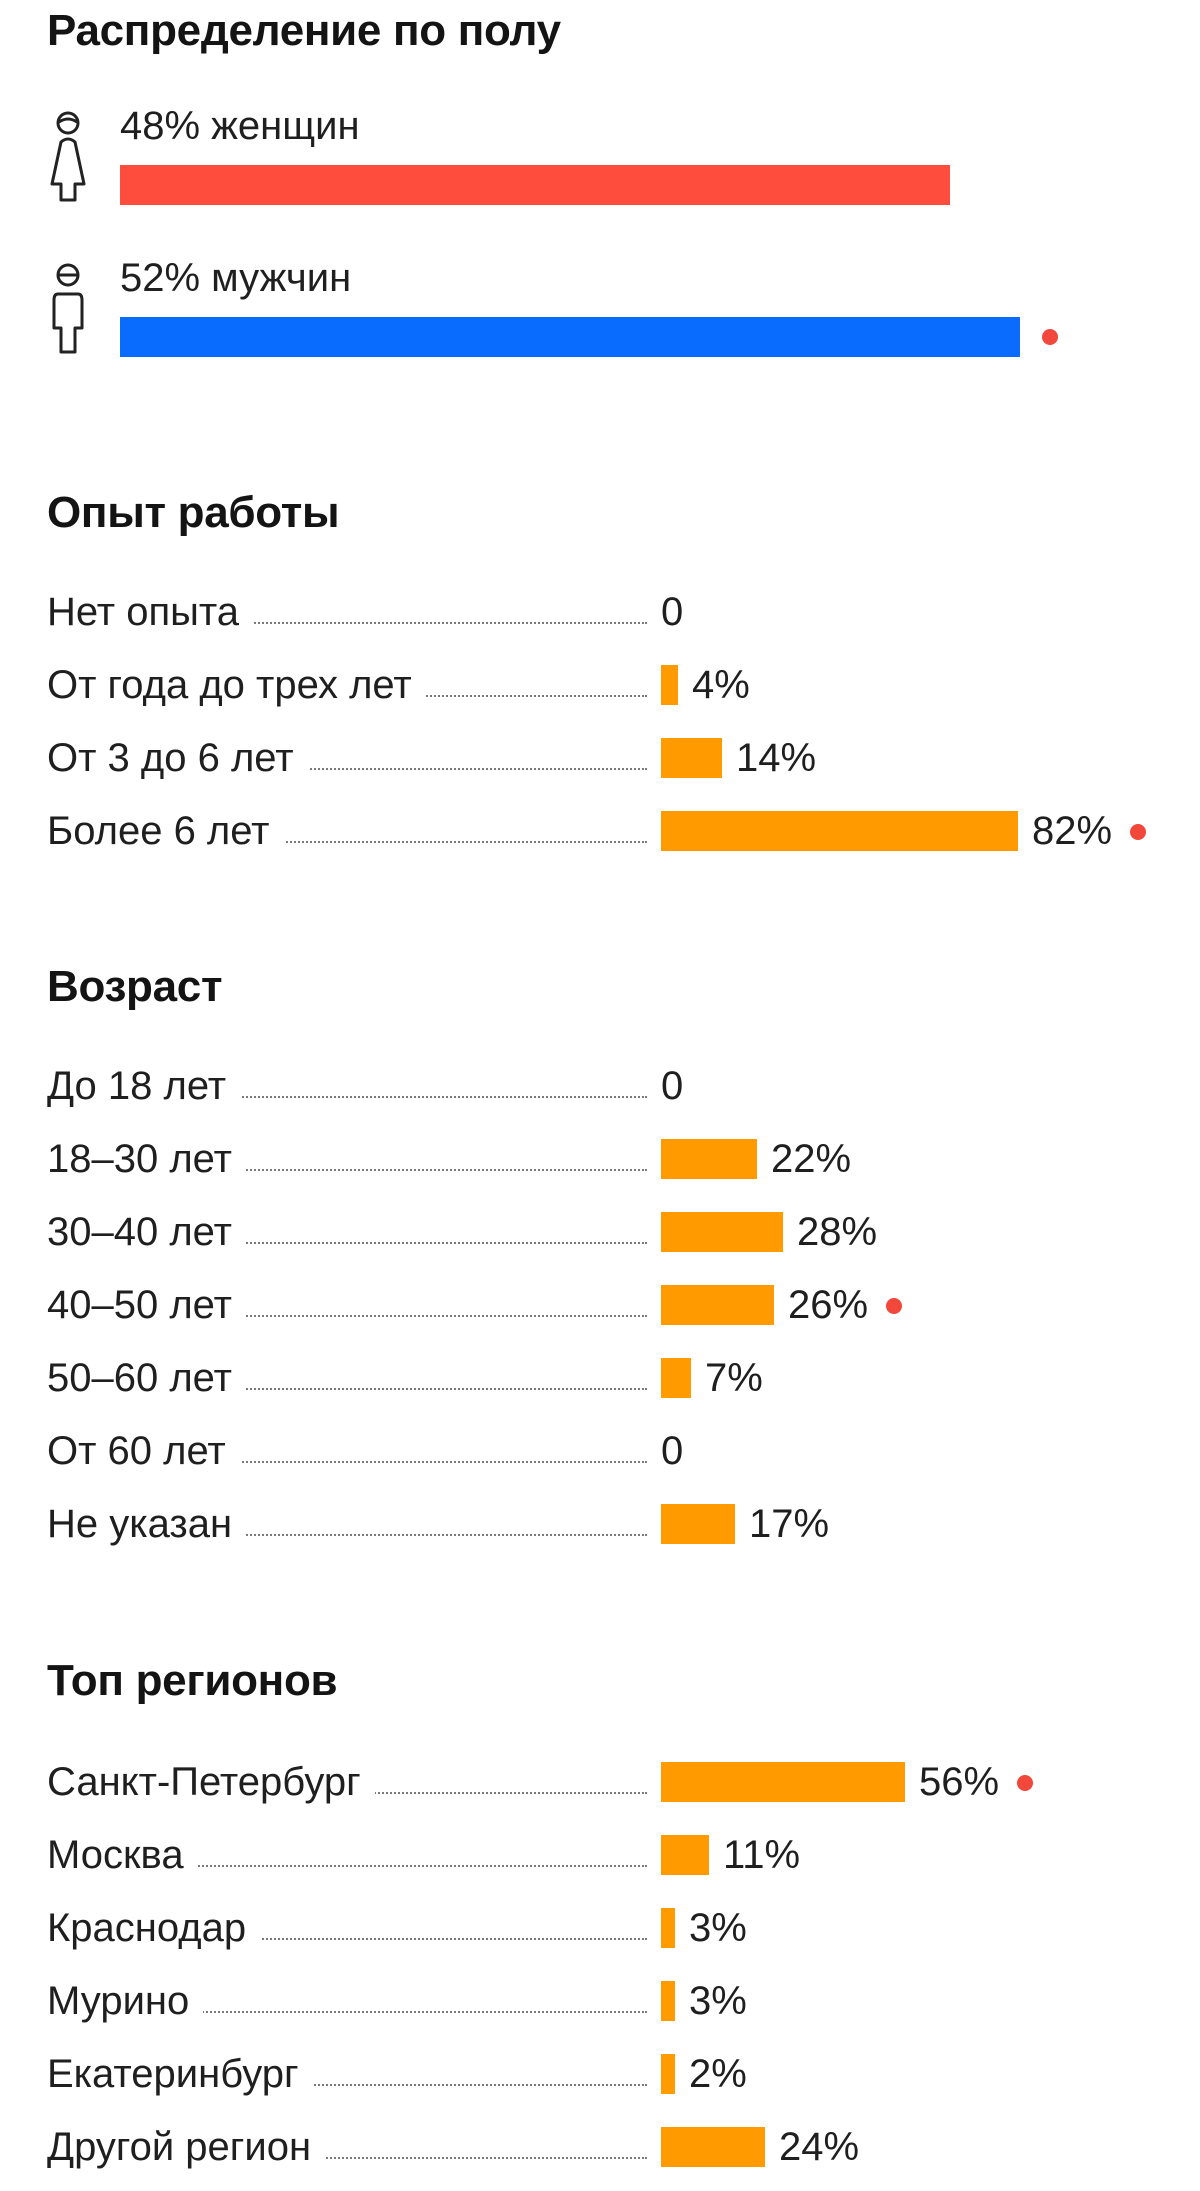 This screenshot has width=1200, height=2191. Describe the element at coordinates (146, 1159) in the screenshot. I see `row-label: 18–30 лет` at that location.